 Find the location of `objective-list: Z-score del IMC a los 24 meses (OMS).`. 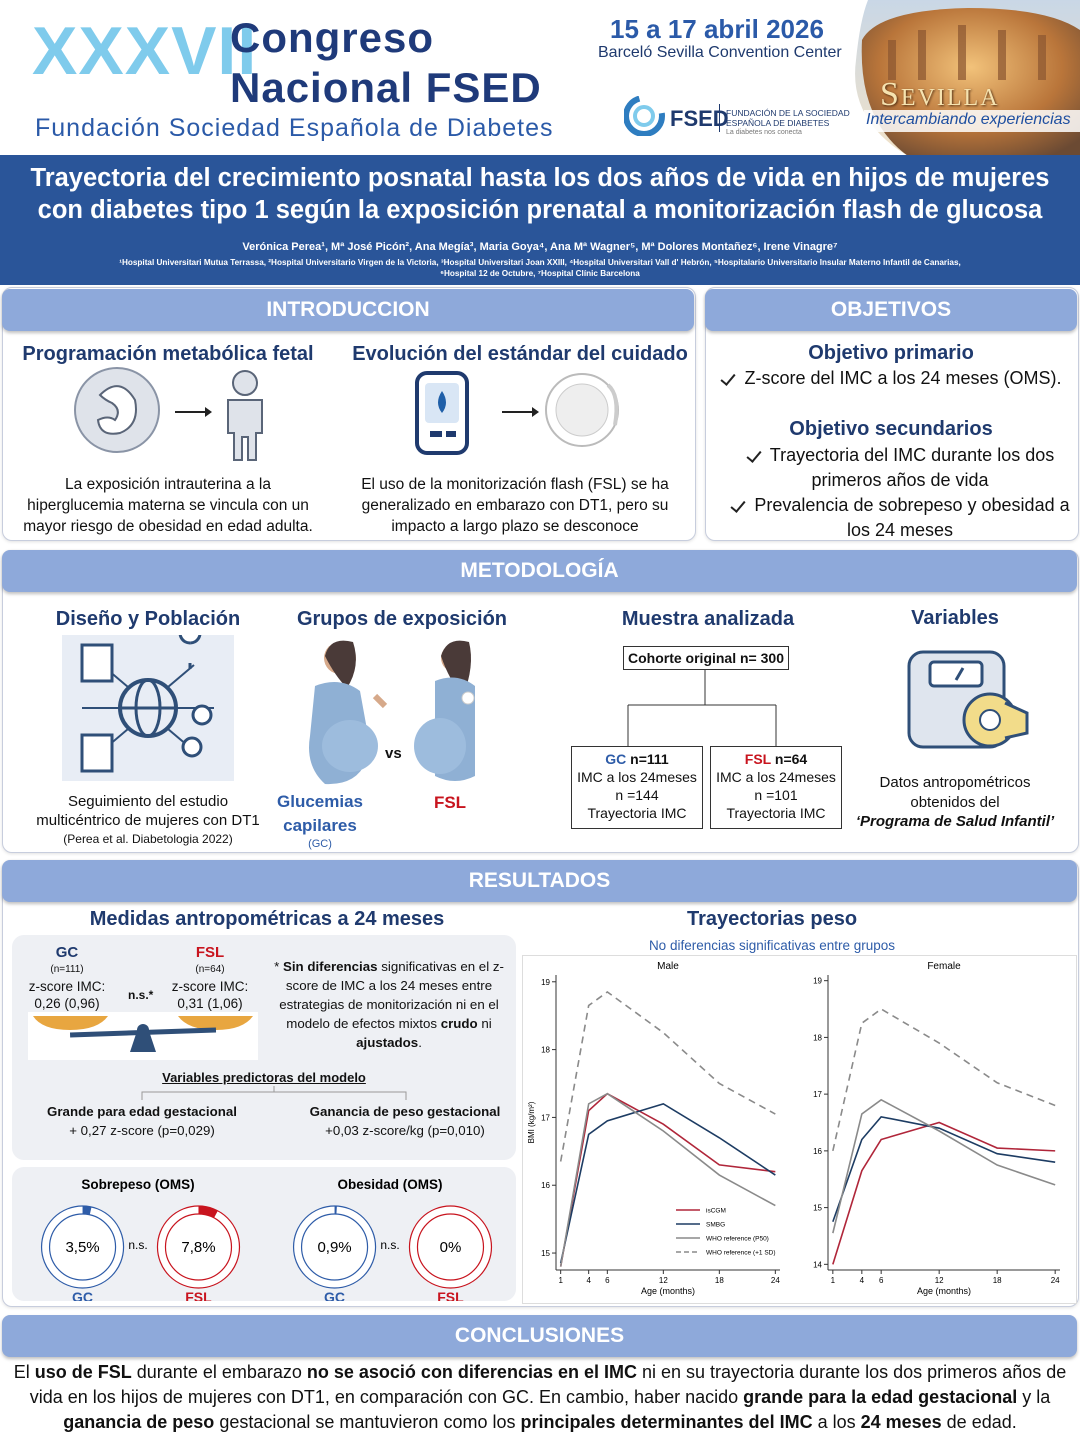

objective-list: Z-score del IMC a los 24 meses (OMS). is located at coordinates (891, 378).